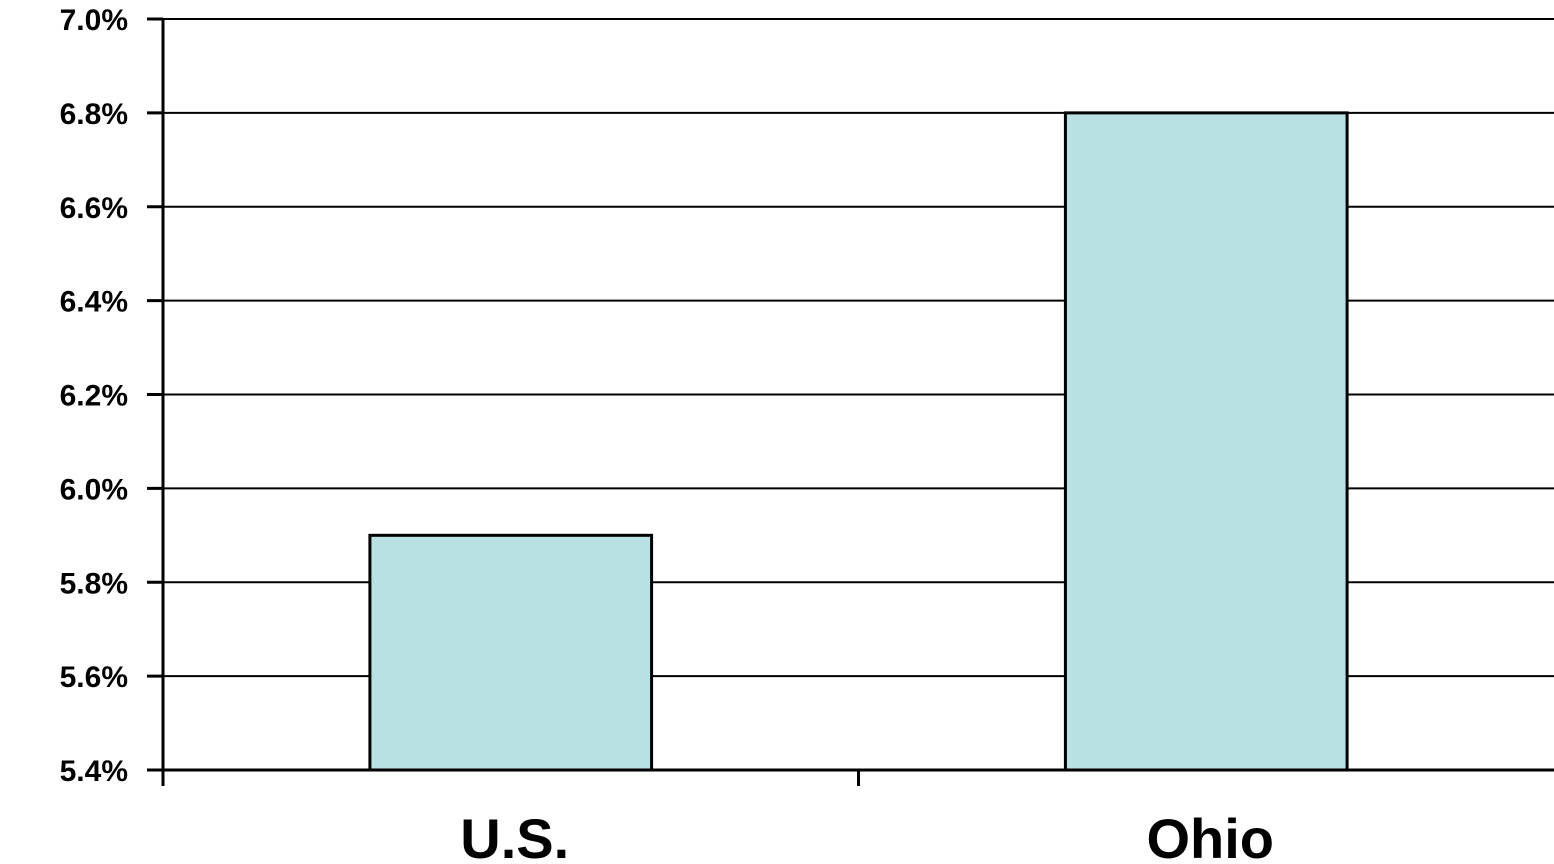  Describe the element at coordinates (94, 114) in the screenshot. I see `y-tick-label: 6.8%` at that location.